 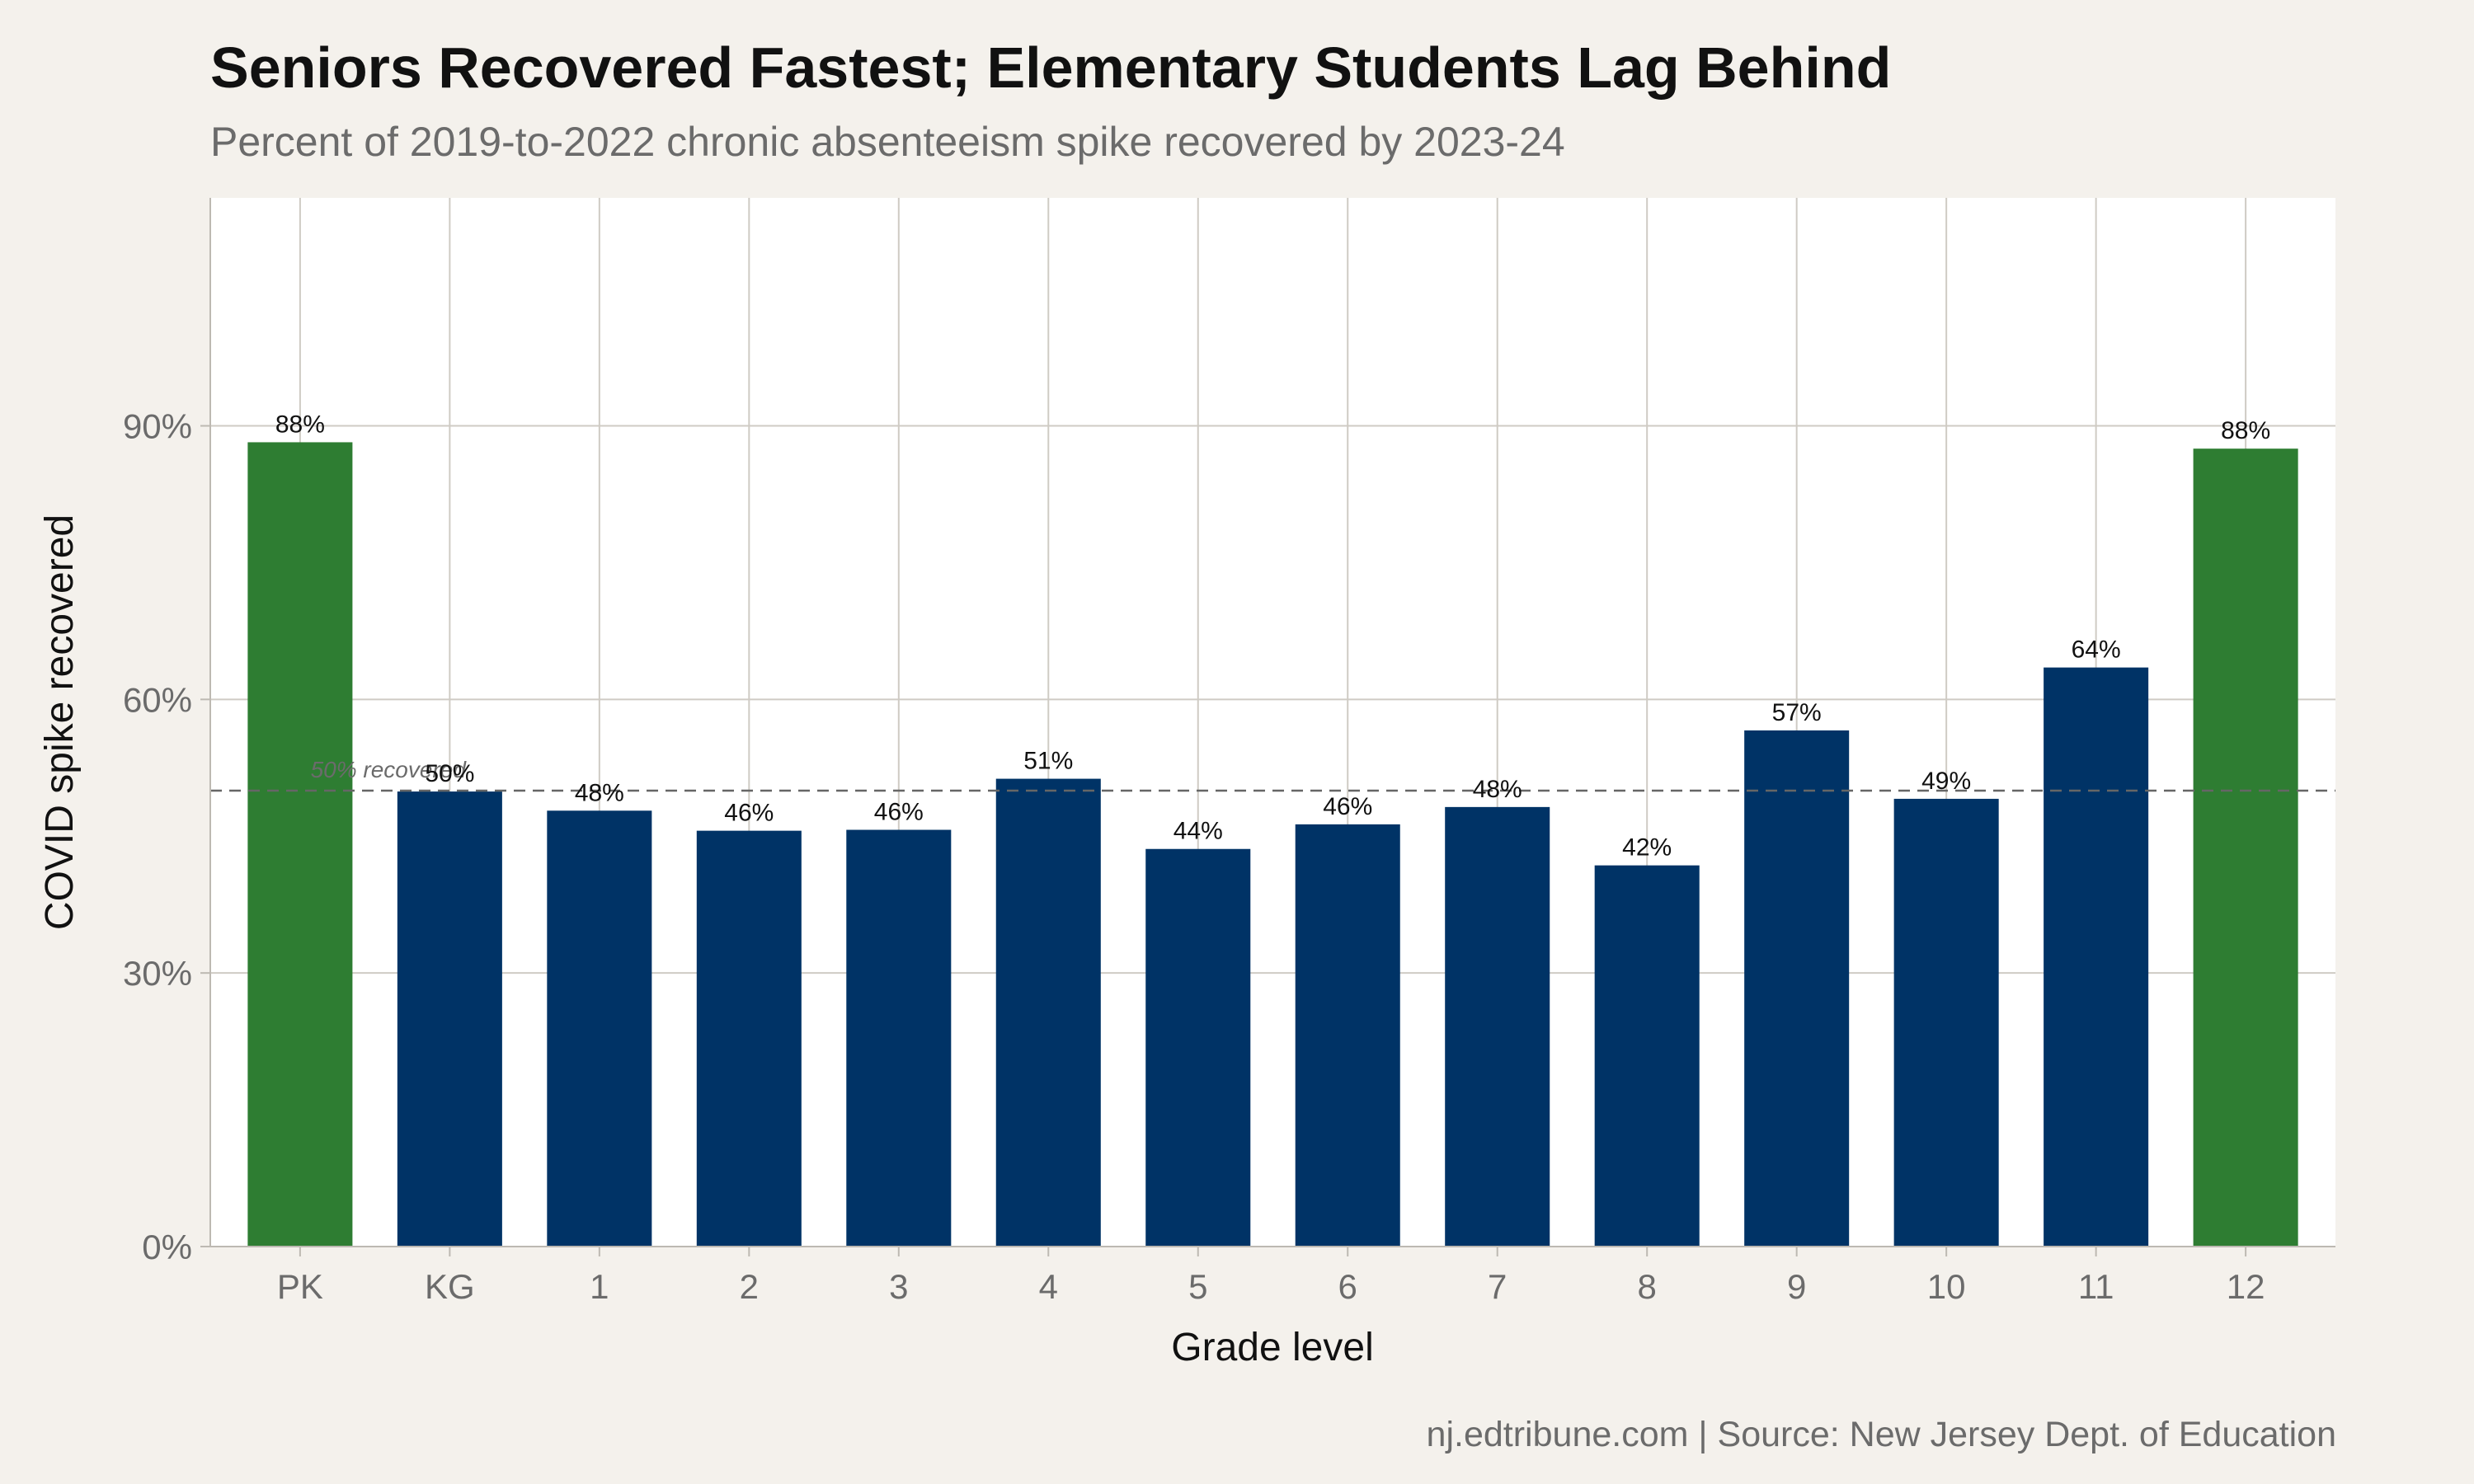 I want to click on y-tick-label: 0%, so click(x=167, y=1247).